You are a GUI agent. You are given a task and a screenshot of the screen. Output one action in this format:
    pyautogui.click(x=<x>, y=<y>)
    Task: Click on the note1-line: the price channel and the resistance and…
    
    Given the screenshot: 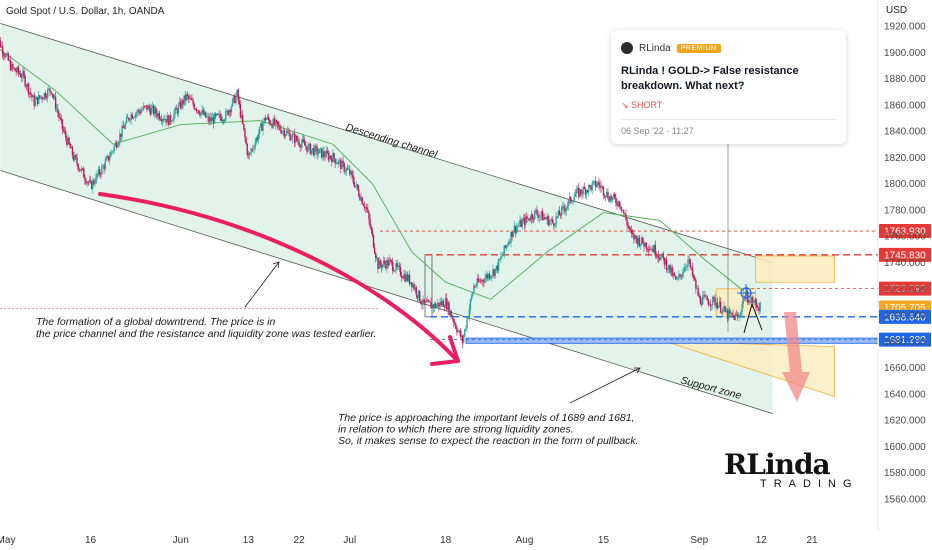 What is the action you would take?
    pyautogui.click(x=206, y=334)
    